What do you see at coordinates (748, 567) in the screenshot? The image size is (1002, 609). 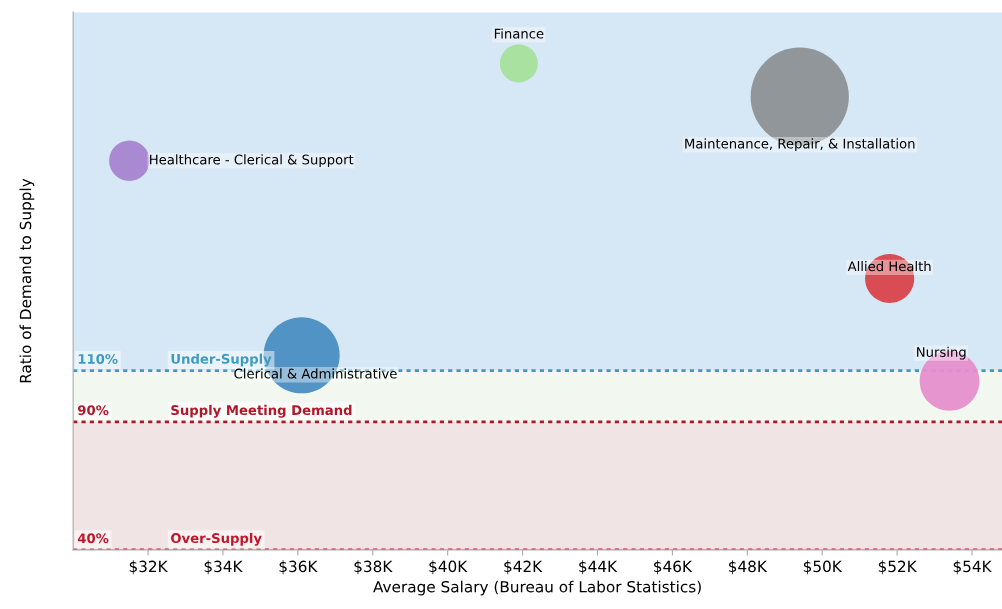 I see `x-tick-label: $48K` at bounding box center [748, 567].